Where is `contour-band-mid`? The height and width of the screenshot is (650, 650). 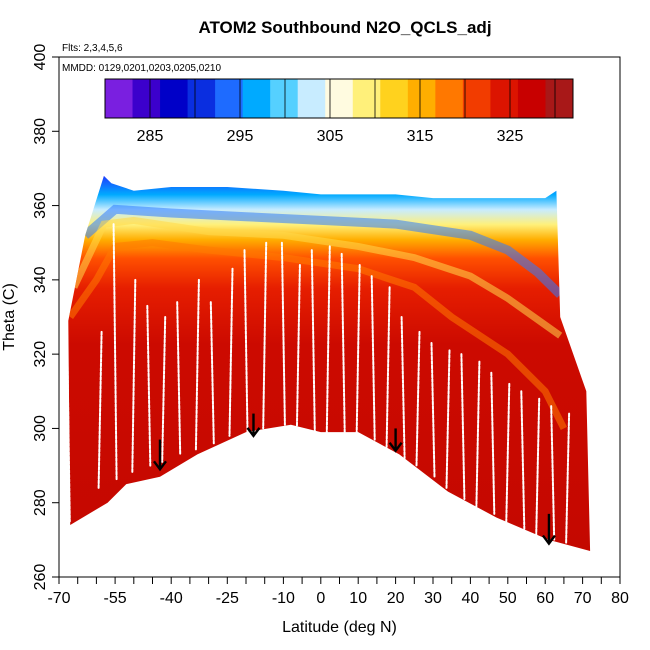
contour-band-mid is located at coordinates (316, 277).